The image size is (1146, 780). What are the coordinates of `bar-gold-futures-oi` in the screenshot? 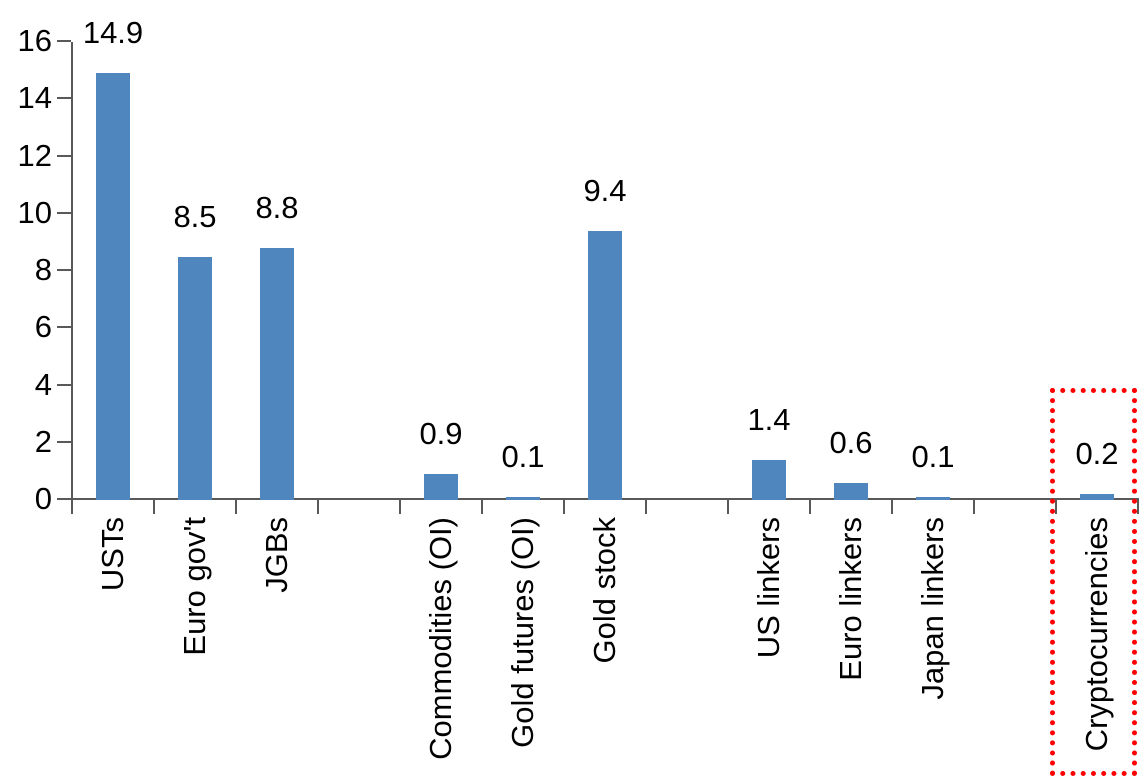 It's located at (523, 498).